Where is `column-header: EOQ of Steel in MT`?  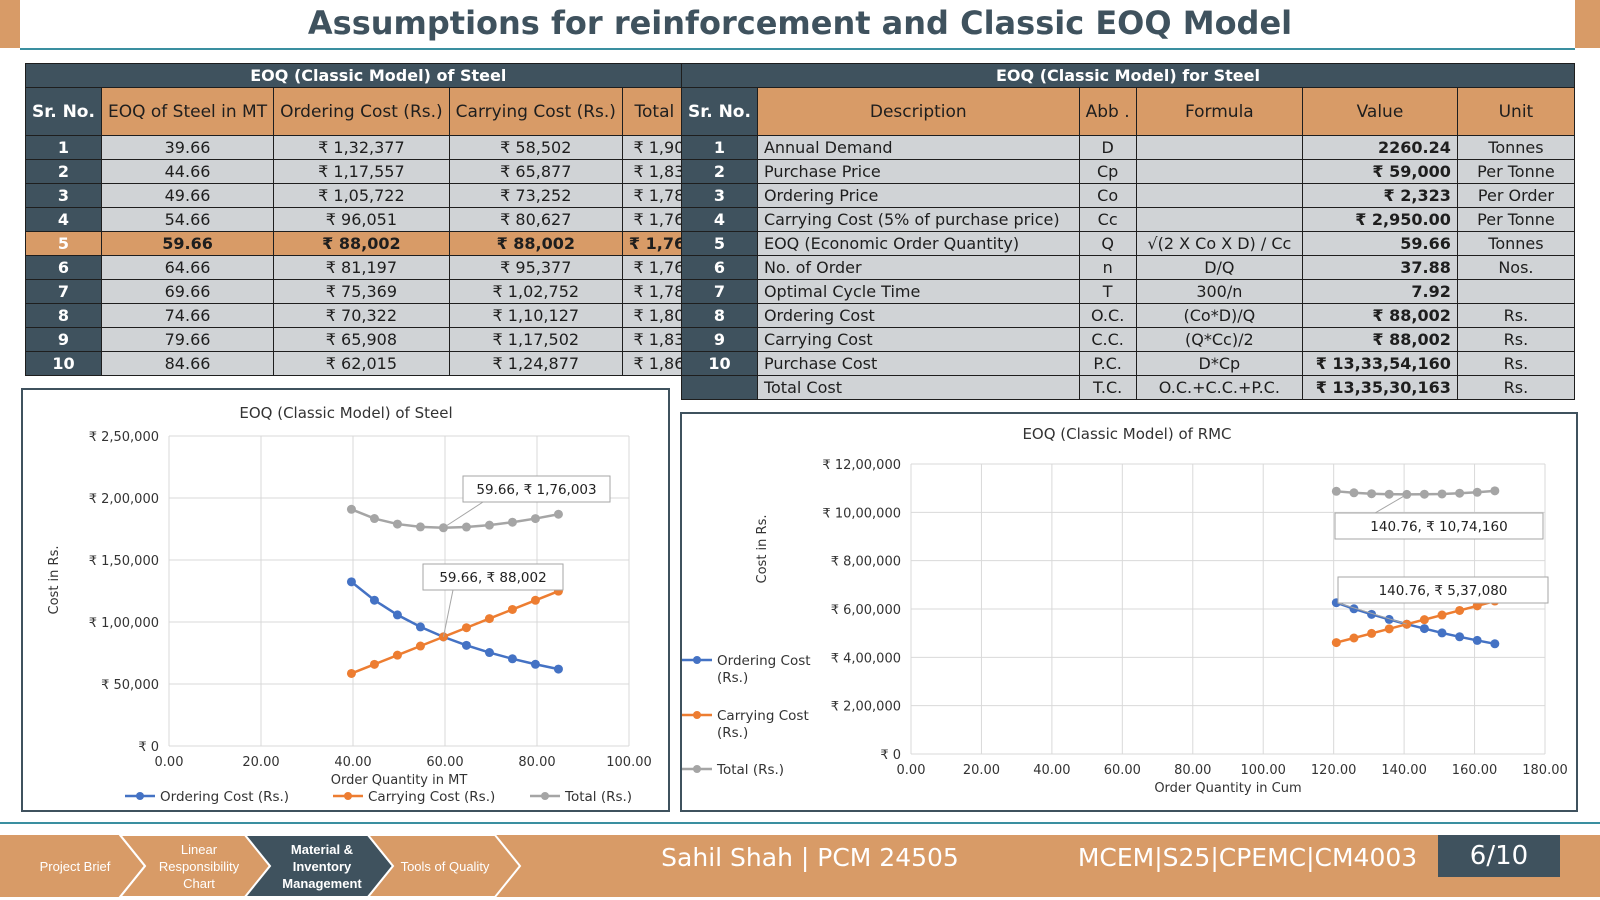
column-header: EOQ of Steel in MT is located at coordinates (187, 111).